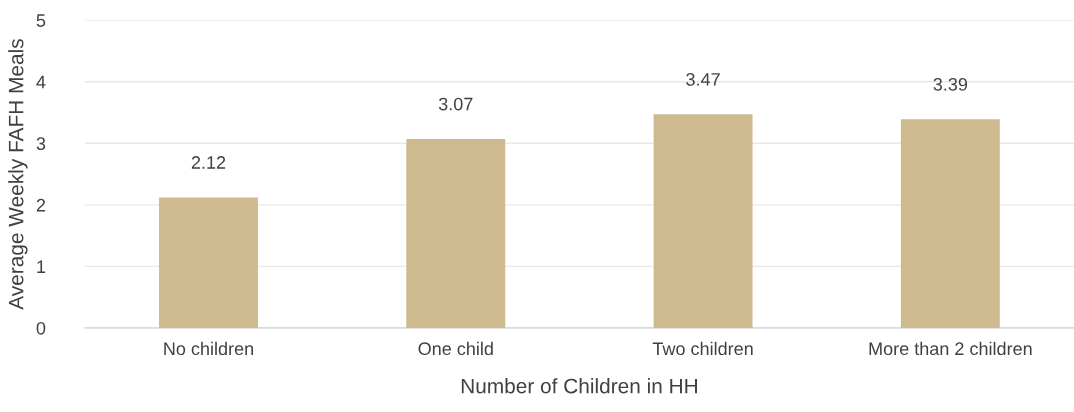 This screenshot has width=1074, height=412. Describe the element at coordinates (455, 348) in the screenshot. I see `x-tick-label: One child` at that location.